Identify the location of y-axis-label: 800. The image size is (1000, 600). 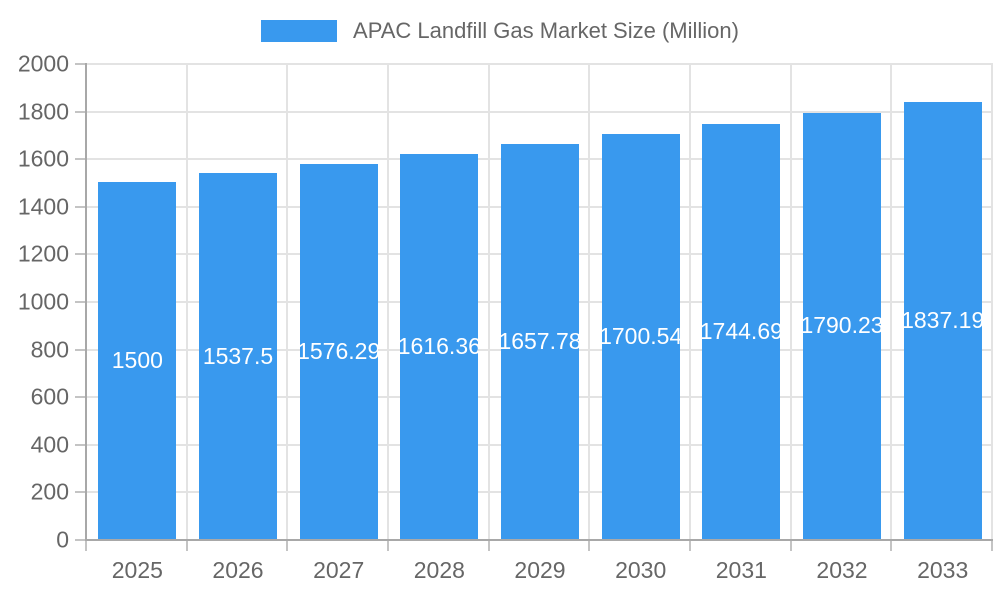
(49, 349).